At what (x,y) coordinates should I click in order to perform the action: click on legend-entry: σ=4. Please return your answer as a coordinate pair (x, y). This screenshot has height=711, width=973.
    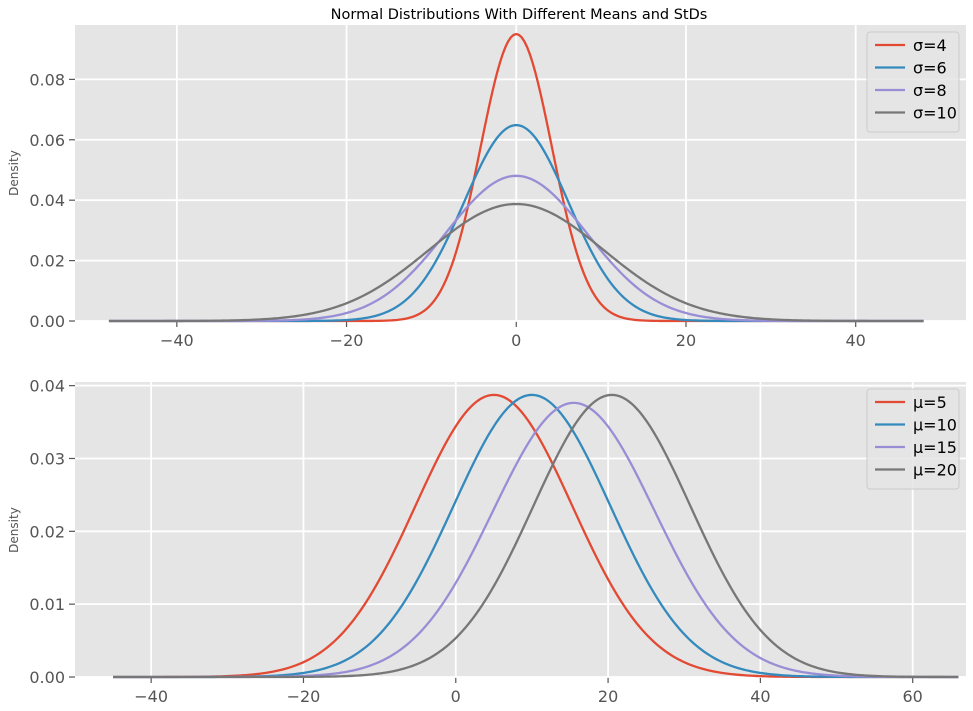
    Looking at the image, I should click on (930, 45).